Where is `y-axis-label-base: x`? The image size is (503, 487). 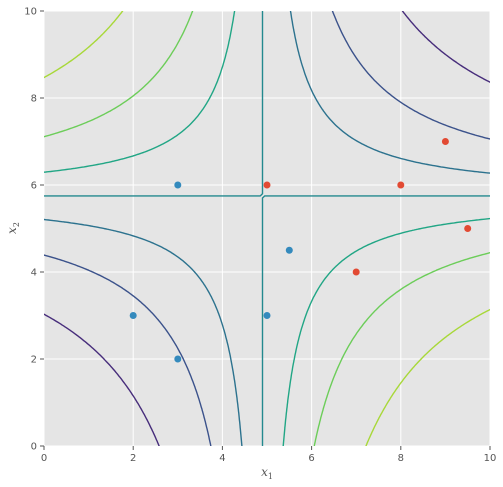 y-axis-label-base: x is located at coordinates (12, 230).